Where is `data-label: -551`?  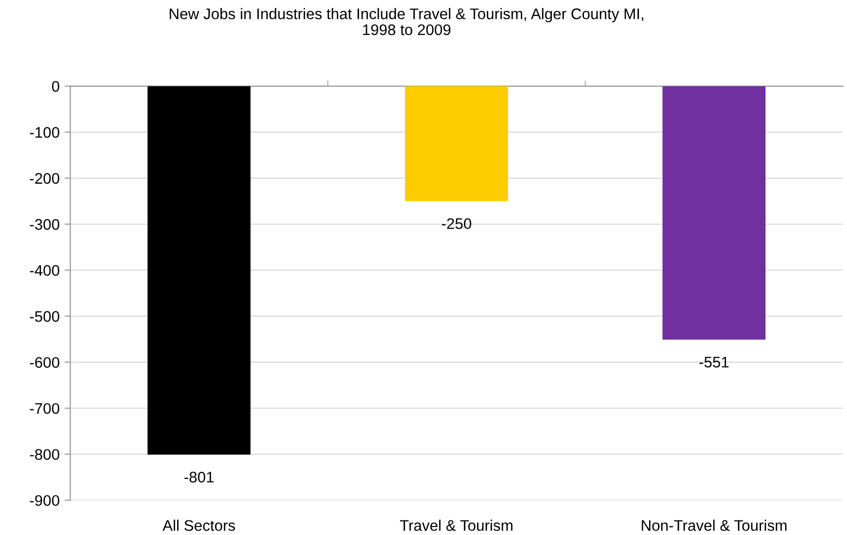 data-label: -551 is located at coordinates (714, 362).